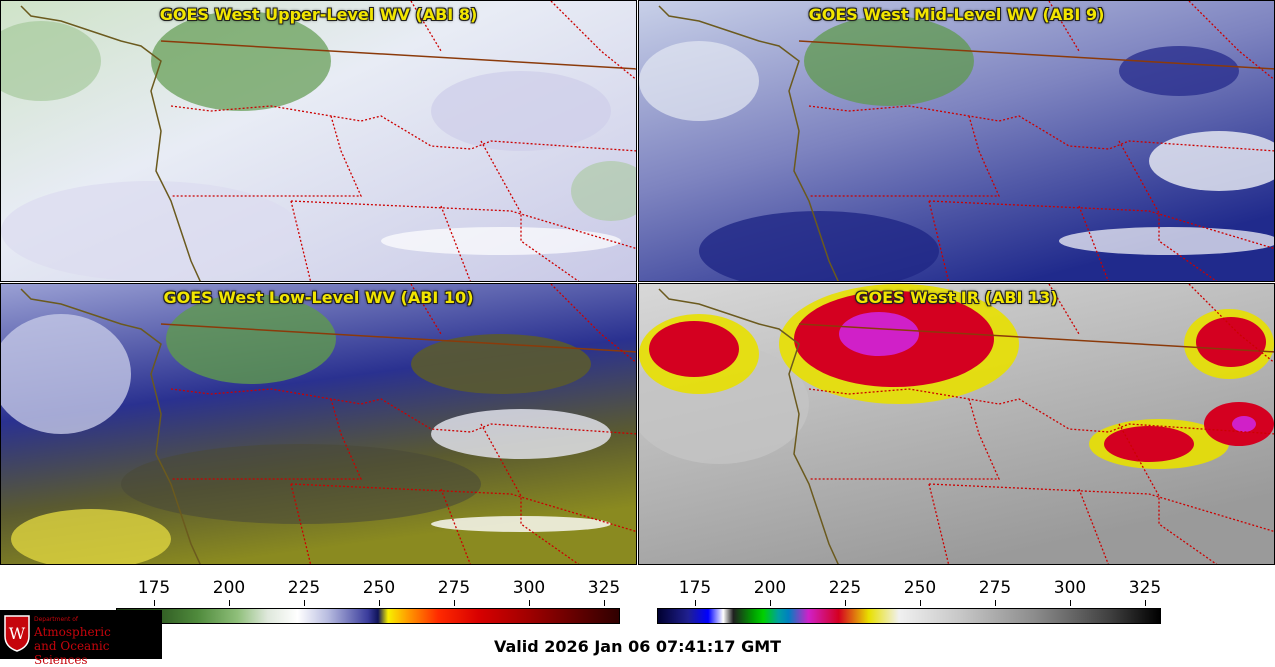  I want to click on panel-title: GOES West Low-Level WV (ABI 10), so click(318, 297).